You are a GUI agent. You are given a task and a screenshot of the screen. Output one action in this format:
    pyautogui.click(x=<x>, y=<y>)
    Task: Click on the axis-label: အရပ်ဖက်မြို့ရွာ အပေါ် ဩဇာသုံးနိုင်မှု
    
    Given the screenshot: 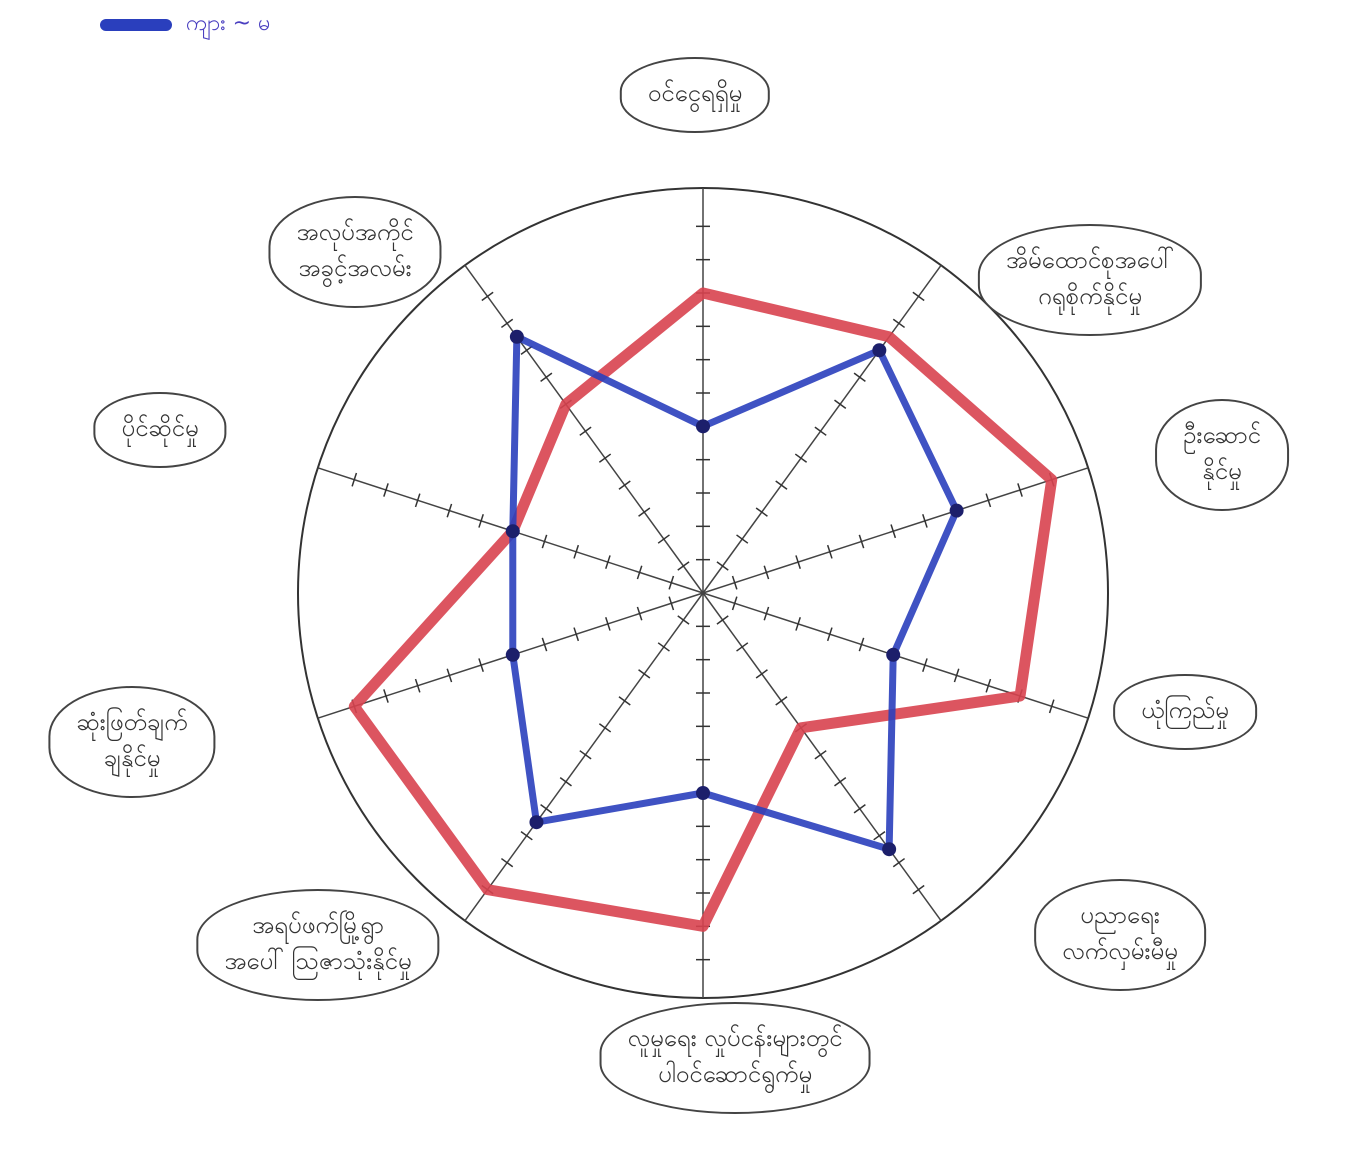 What is the action you would take?
    pyautogui.click(x=318, y=945)
    